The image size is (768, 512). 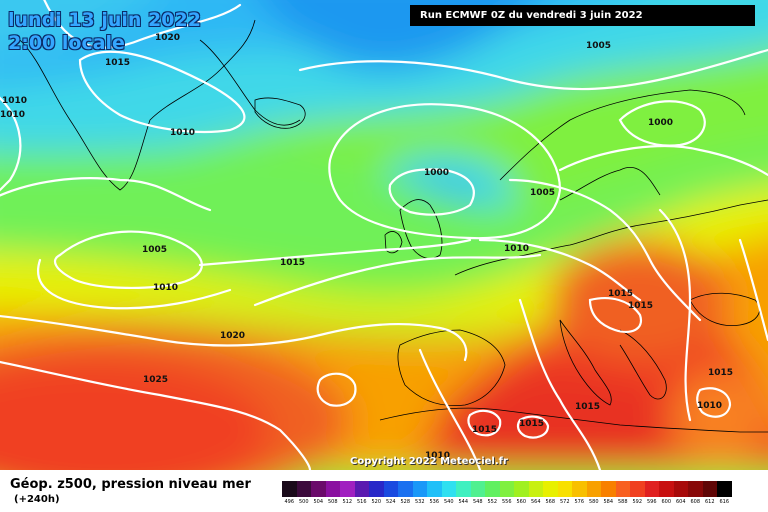 I want to click on scale-label: 580, so click(x=593, y=502).